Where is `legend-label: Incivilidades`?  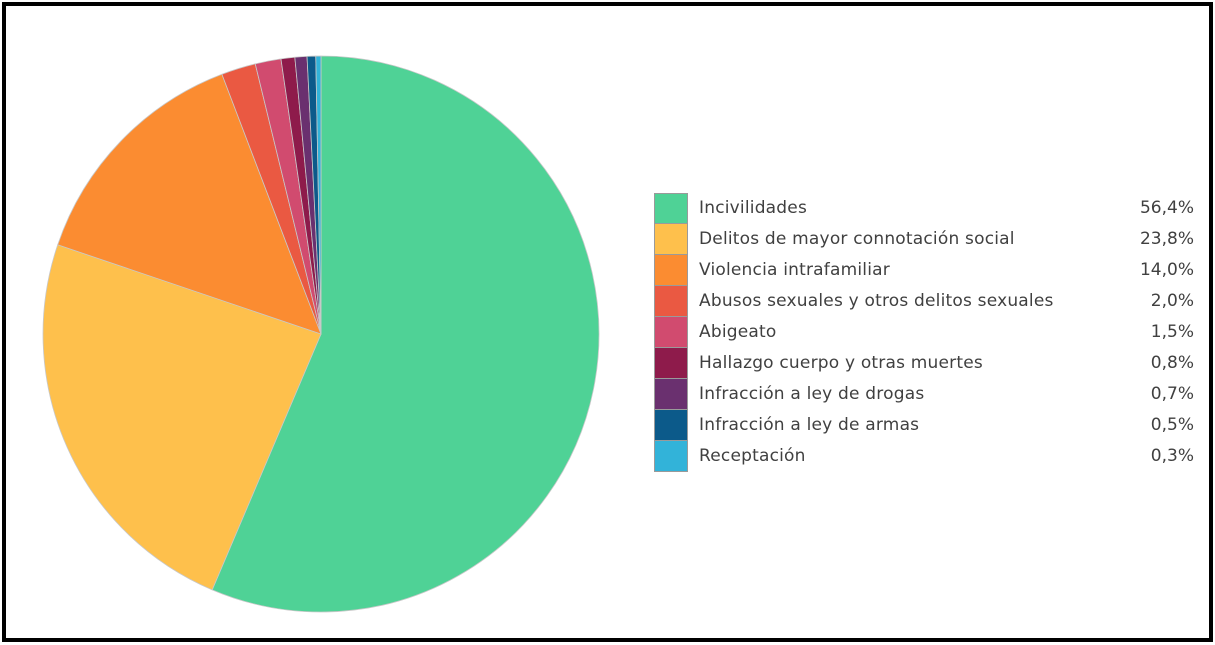
legend-label: Incivilidades is located at coordinates (753, 208).